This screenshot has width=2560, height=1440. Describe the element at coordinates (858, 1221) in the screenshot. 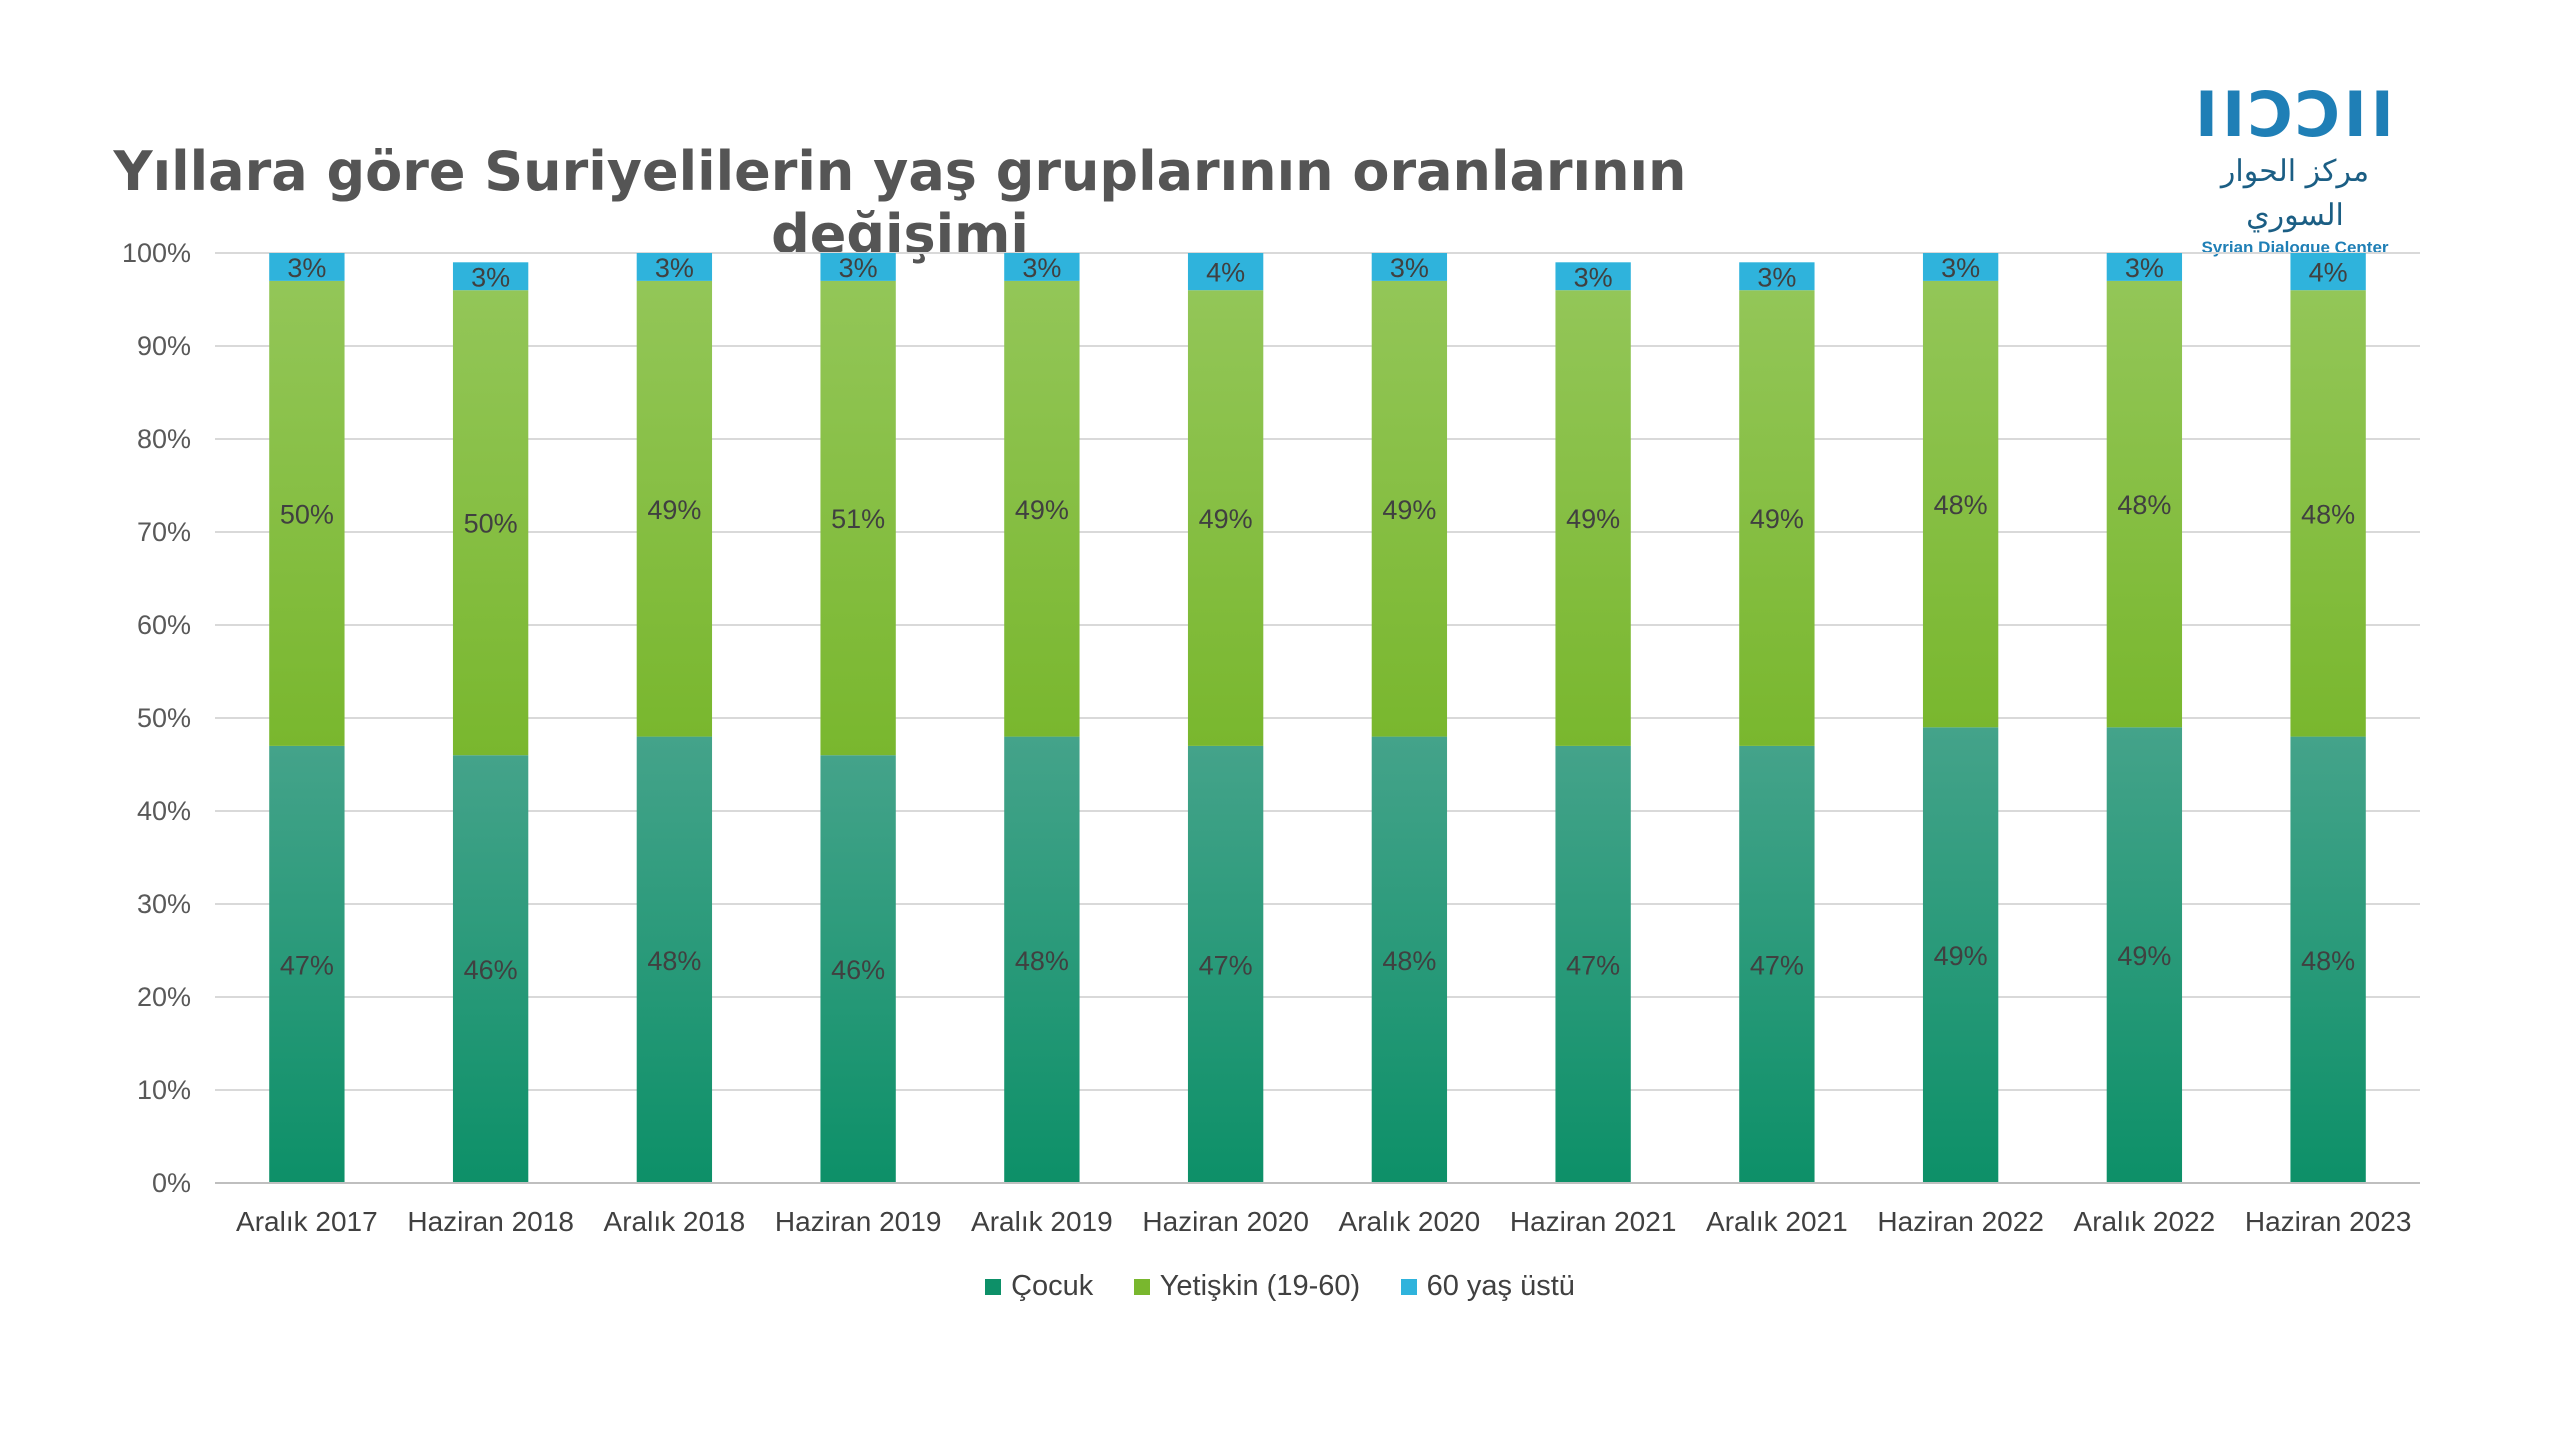

I see `x-category-label: Haziran 2019` at that location.